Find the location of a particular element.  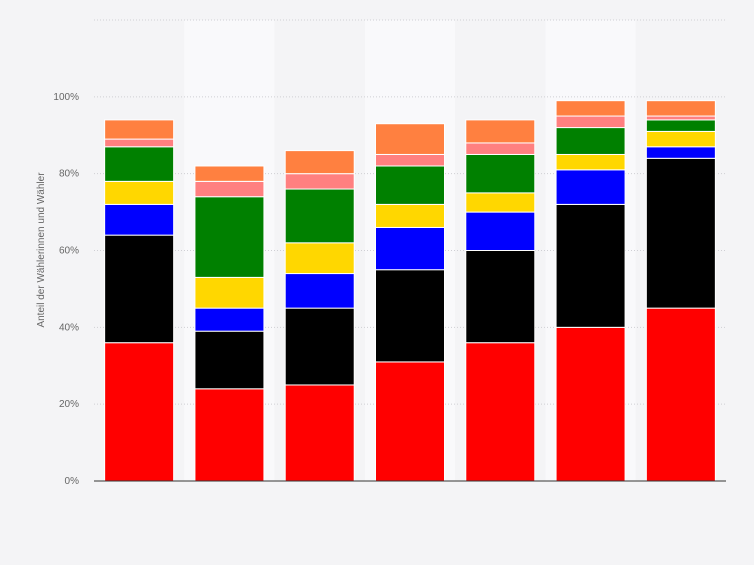

y-tick-label: 60% is located at coordinates (69, 251).